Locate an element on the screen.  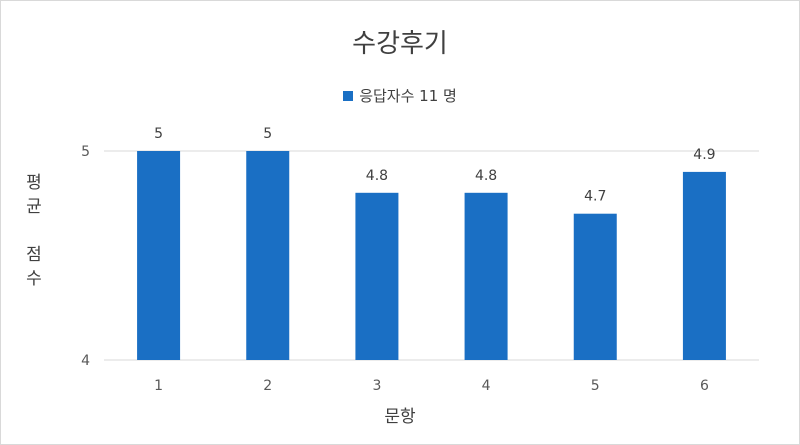
data-label: 4.9 is located at coordinates (704, 155).